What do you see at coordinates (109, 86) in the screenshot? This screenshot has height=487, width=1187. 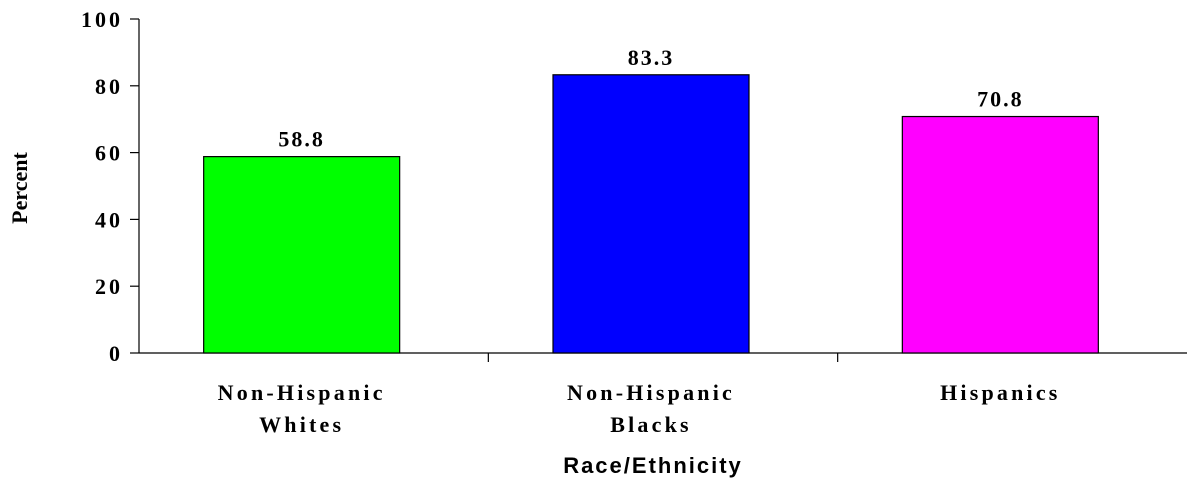 I see `y-tick-label: 80` at bounding box center [109, 86].